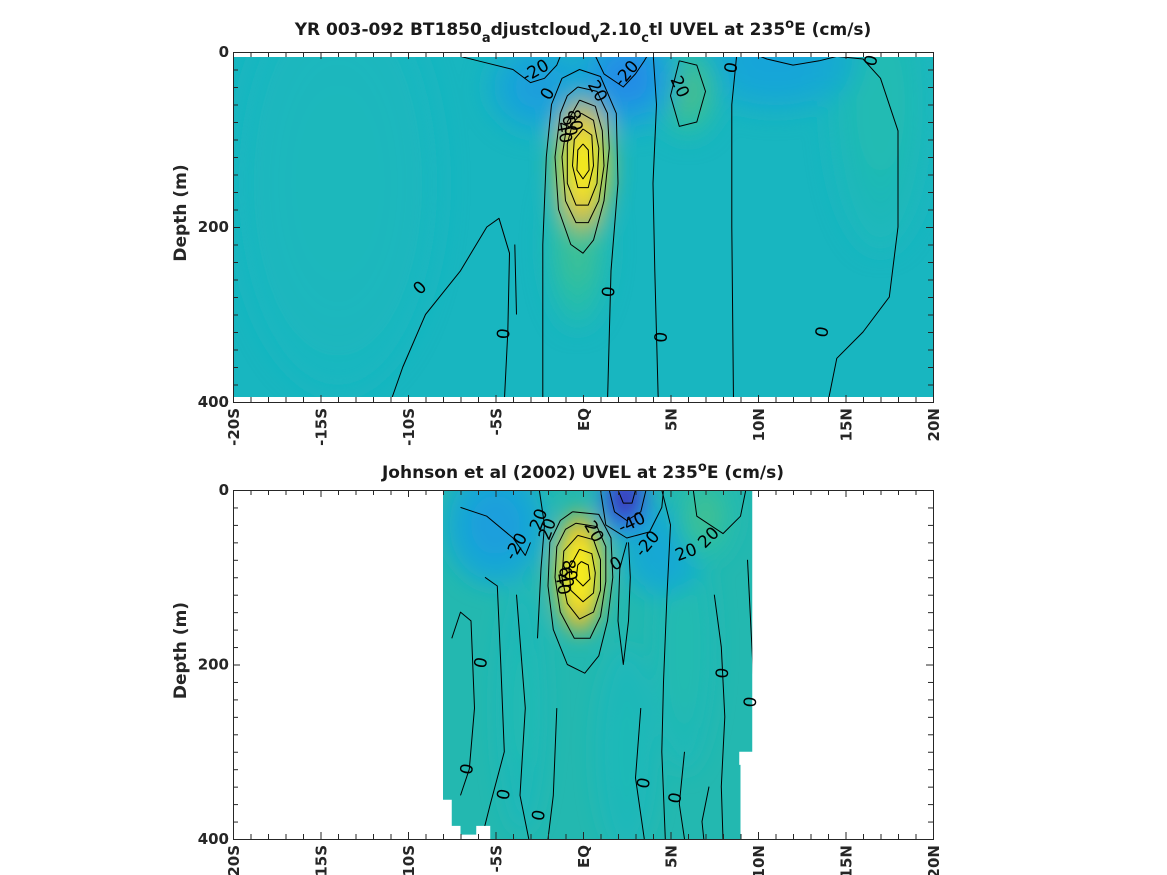 The width and height of the screenshot is (1167, 875). I want to click on title-part: djustcloud, so click(541, 30).